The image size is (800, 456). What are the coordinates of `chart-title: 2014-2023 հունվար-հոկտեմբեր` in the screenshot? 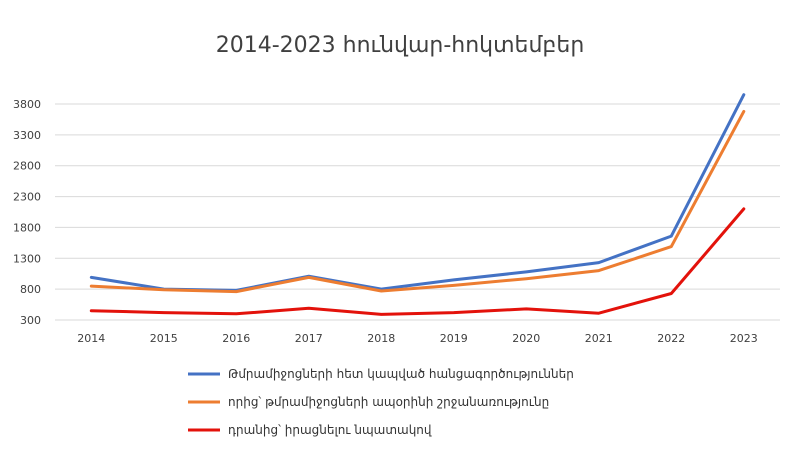 It's located at (400, 45).